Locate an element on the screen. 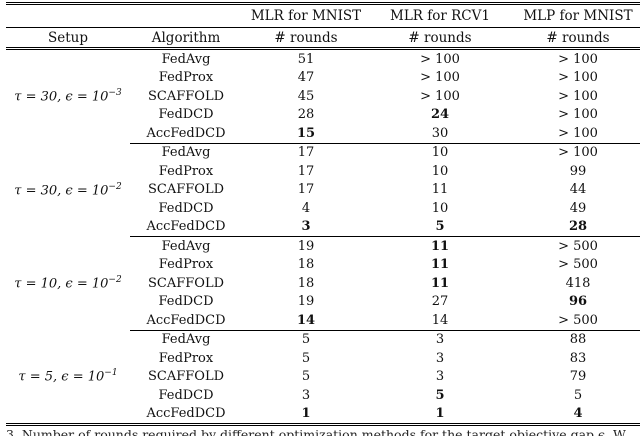  table-row: FedProx 5 3 83 is located at coordinates (323, 358).